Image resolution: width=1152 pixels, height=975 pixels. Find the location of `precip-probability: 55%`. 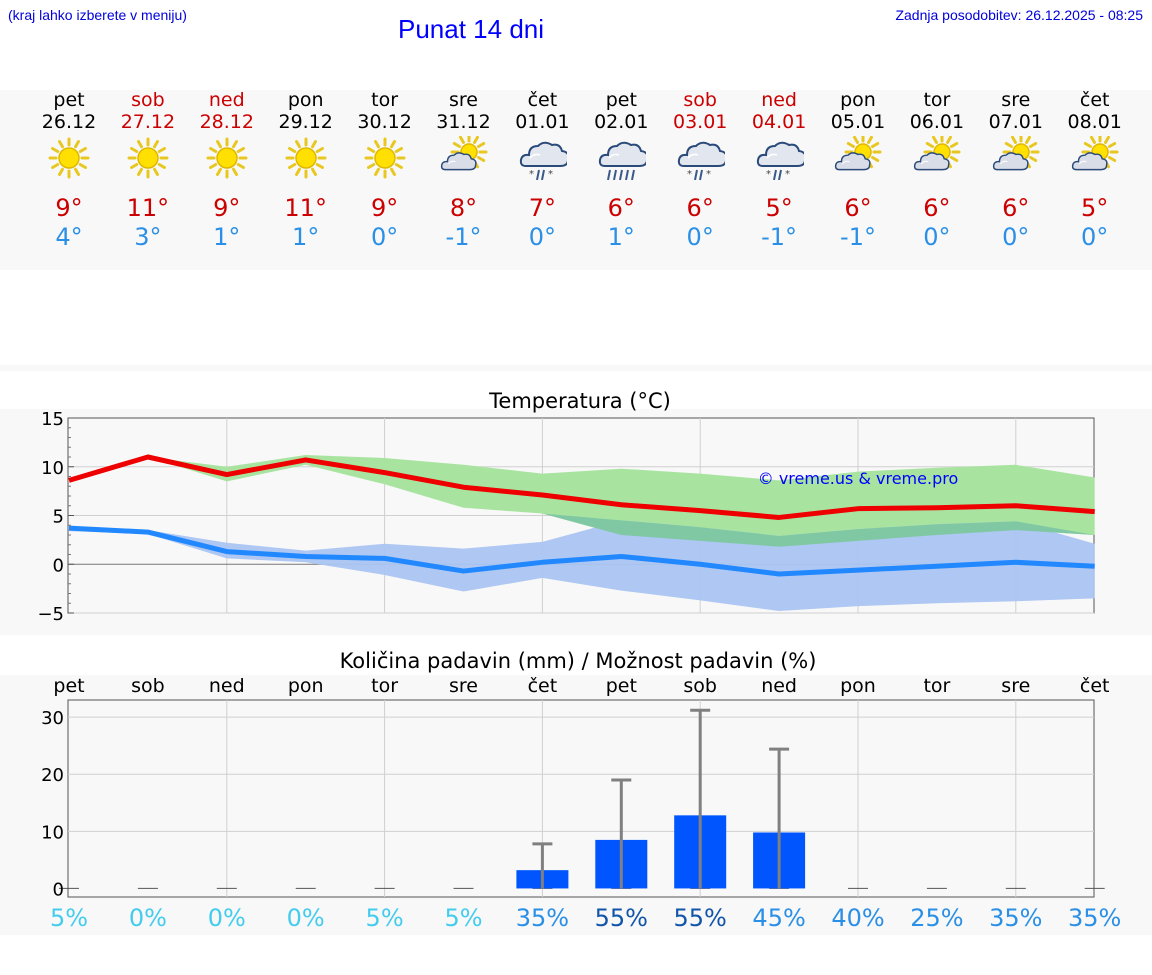

precip-probability: 55% is located at coordinates (621, 918).